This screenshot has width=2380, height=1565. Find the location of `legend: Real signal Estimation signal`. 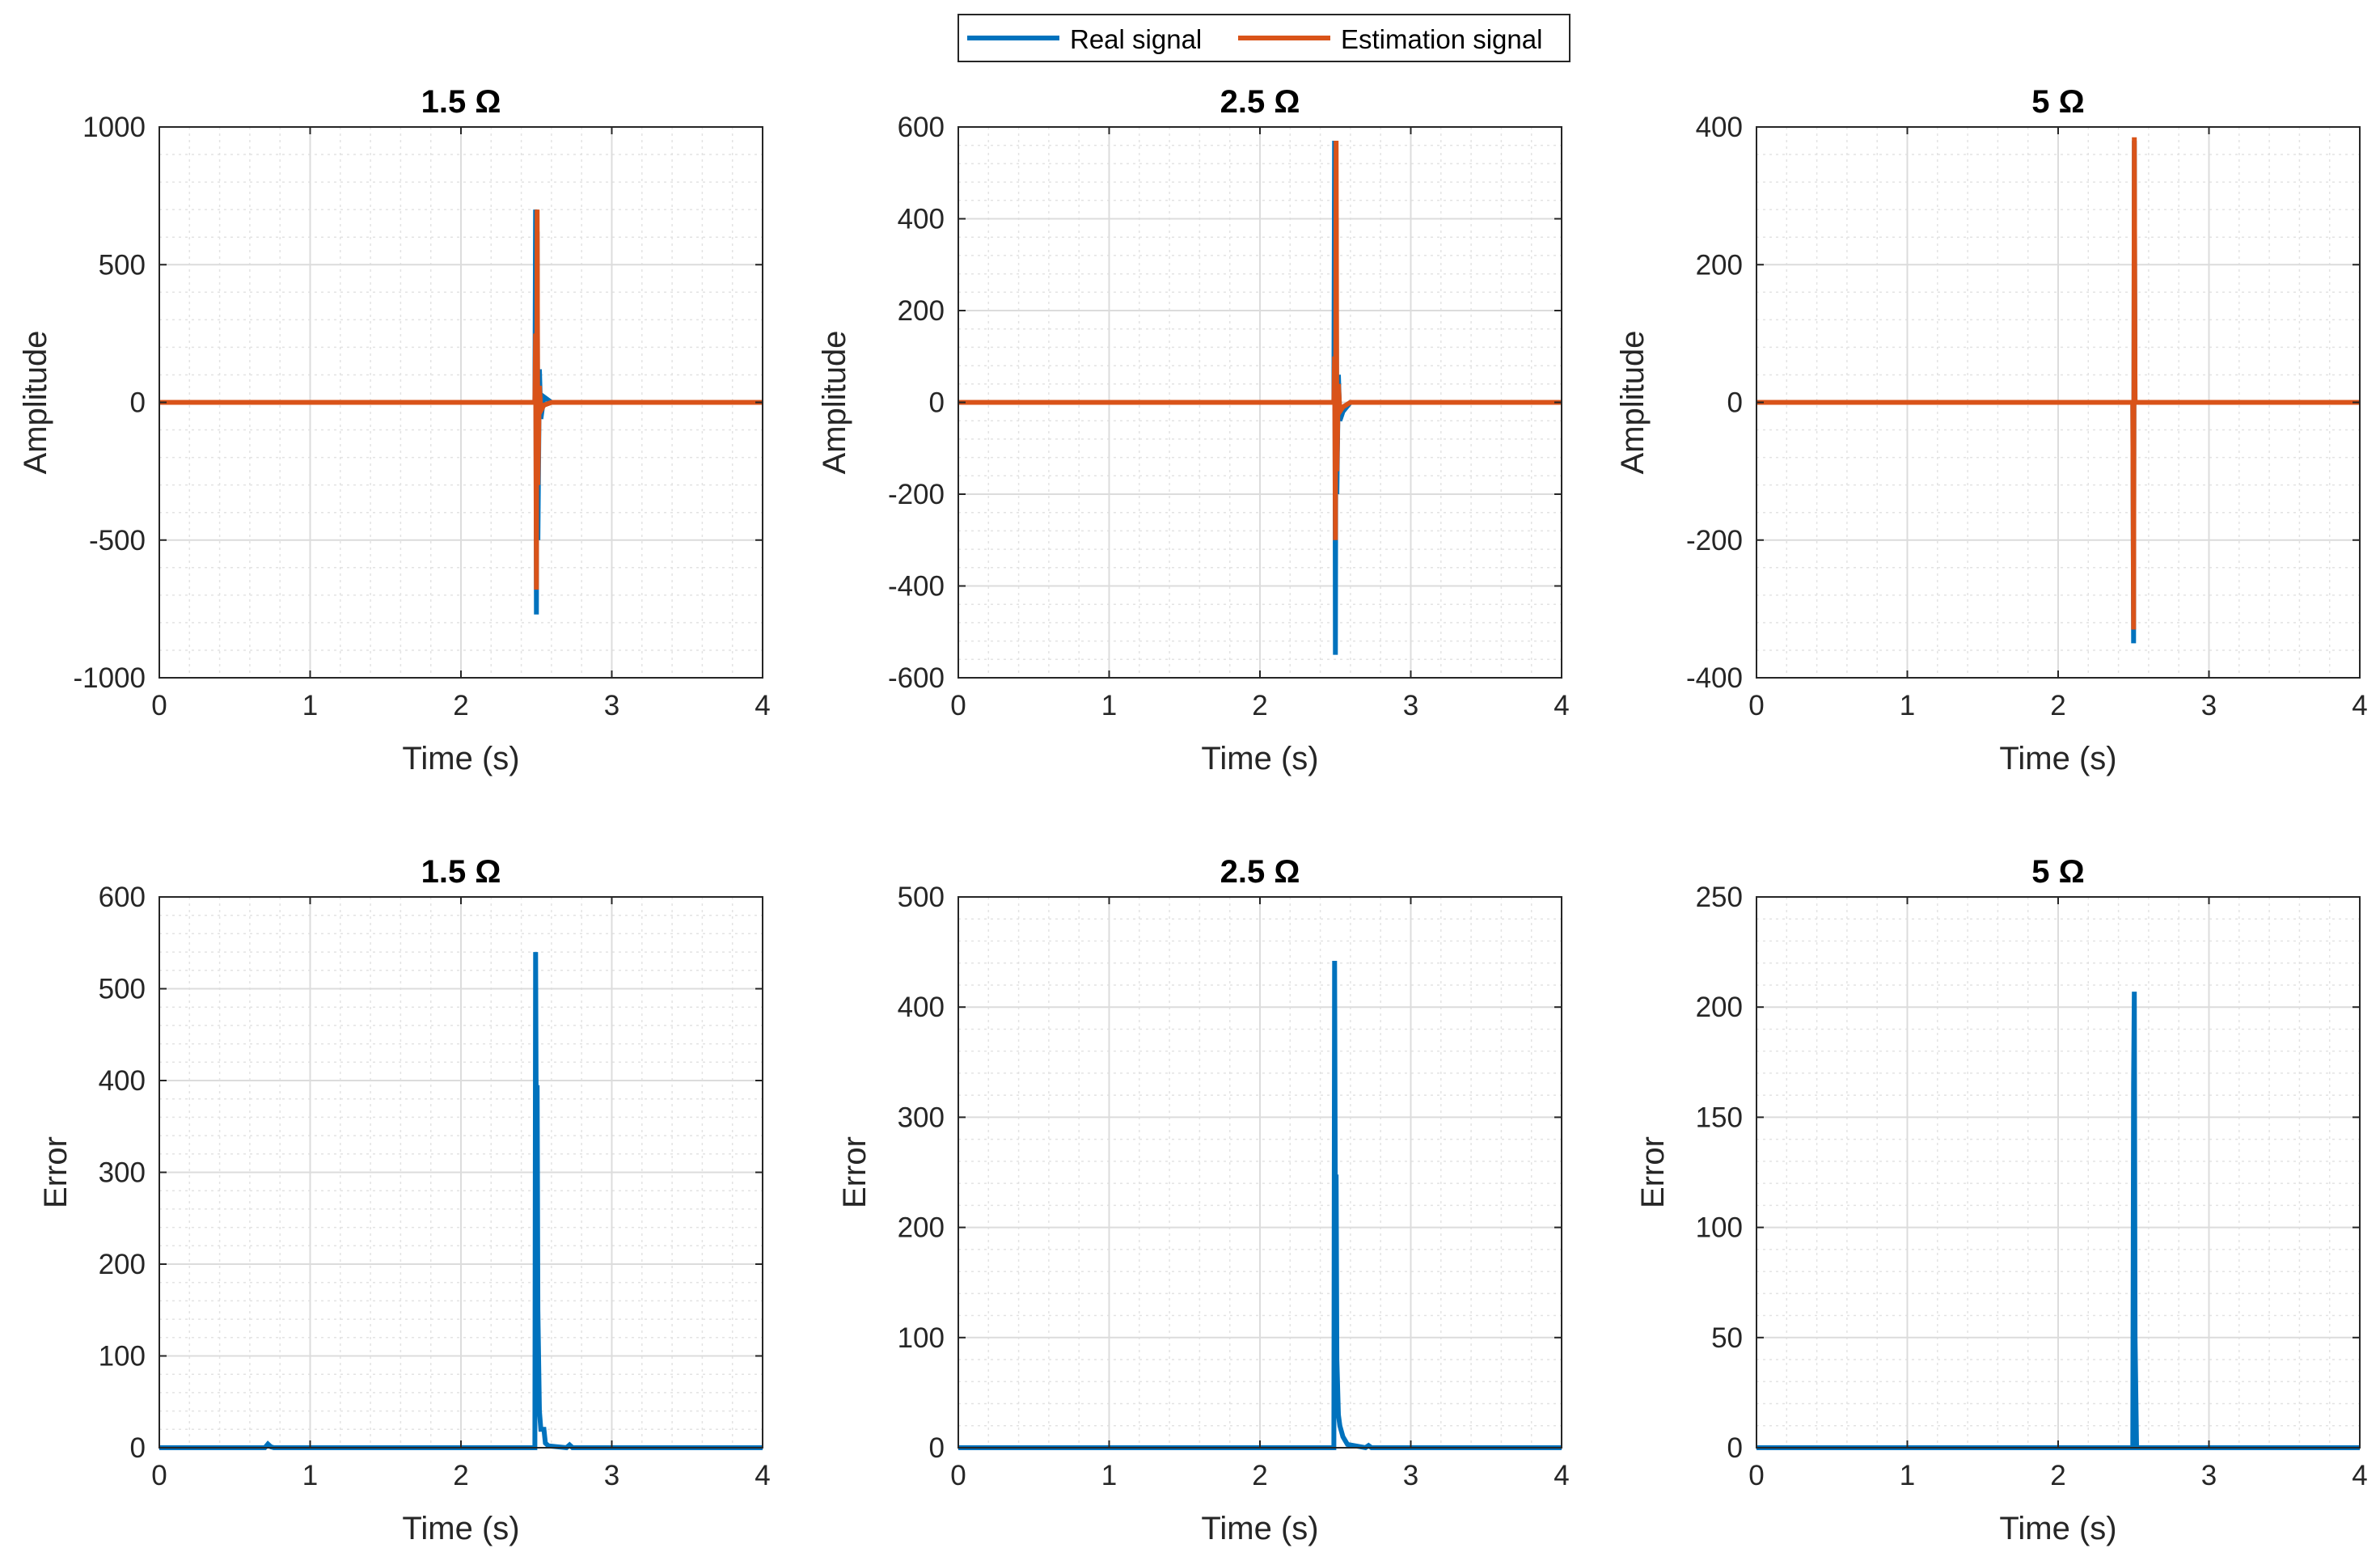

legend: Real signal Estimation signal is located at coordinates (1263, 38).